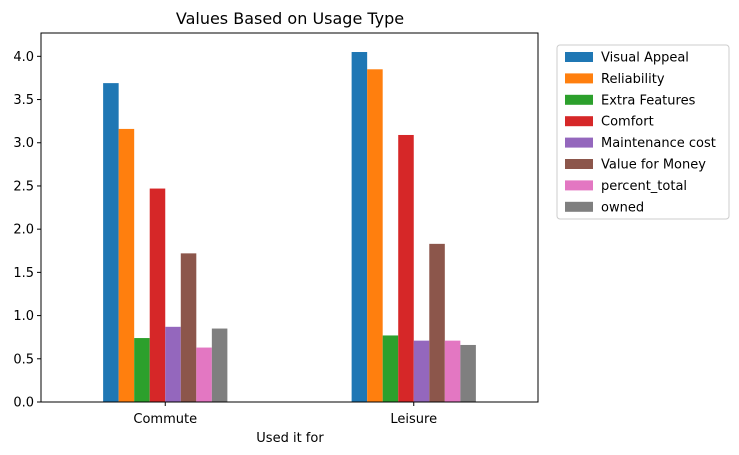 This screenshot has width=739, height=455. Describe the element at coordinates (23, 316) in the screenshot. I see `y-tick-label: 1.0` at that location.